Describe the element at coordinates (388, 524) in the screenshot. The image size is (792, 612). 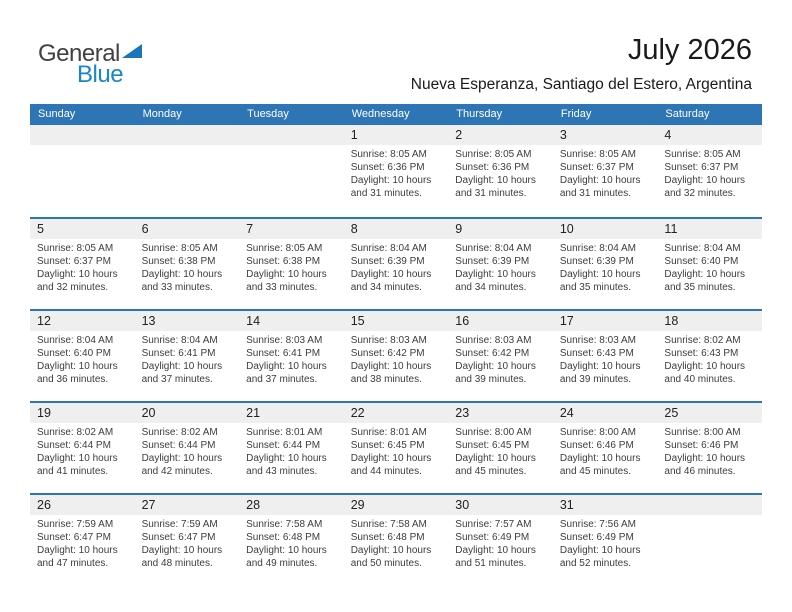
I see `sunrise-line: Sunrise: 7:58 AM` at that location.